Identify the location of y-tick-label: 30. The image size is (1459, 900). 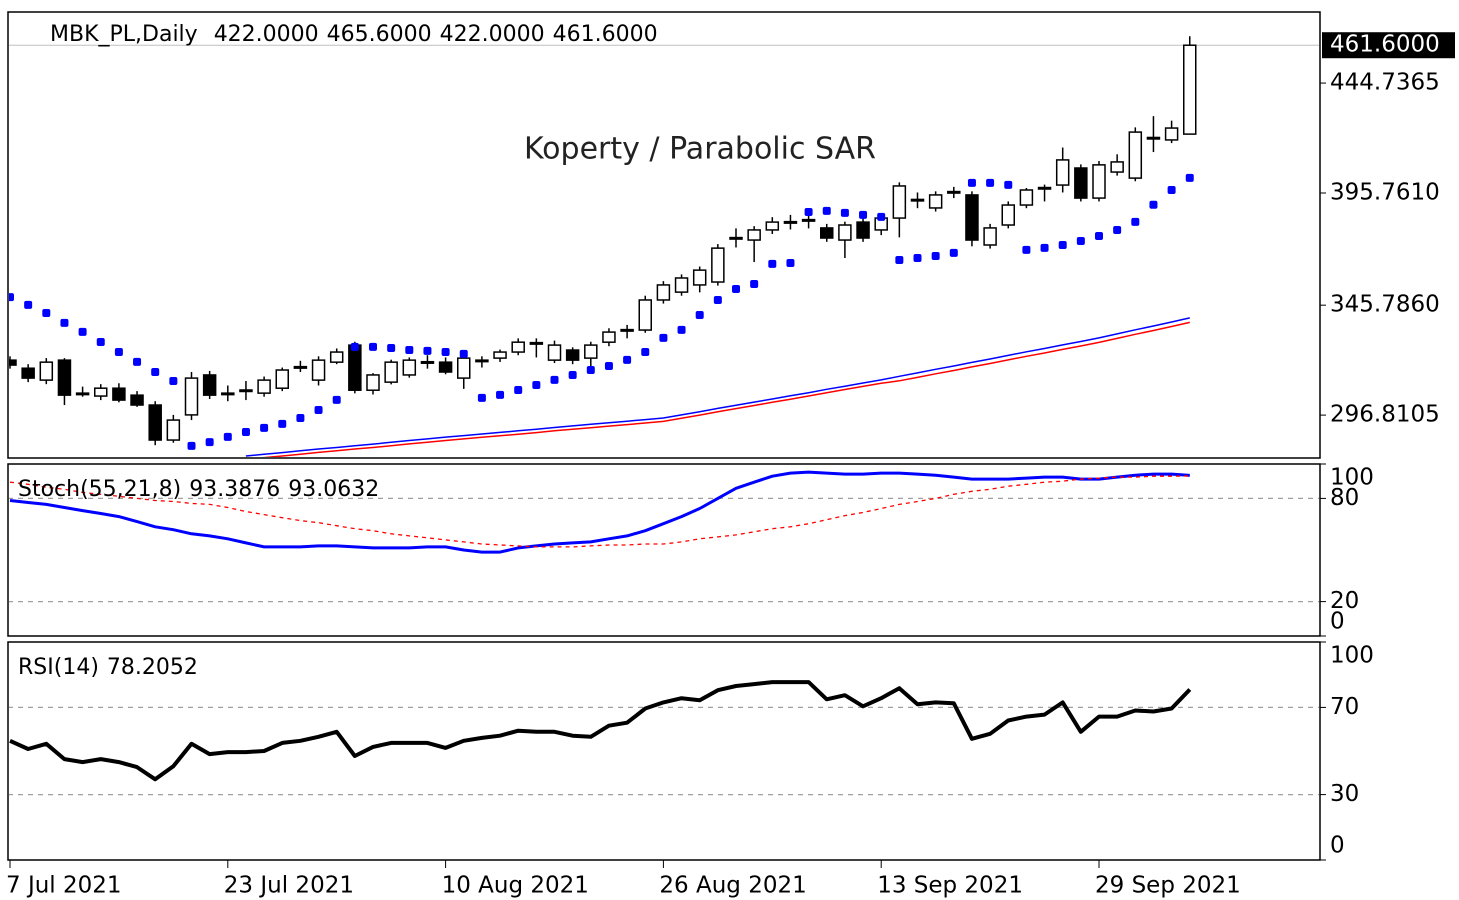
(1344, 794).